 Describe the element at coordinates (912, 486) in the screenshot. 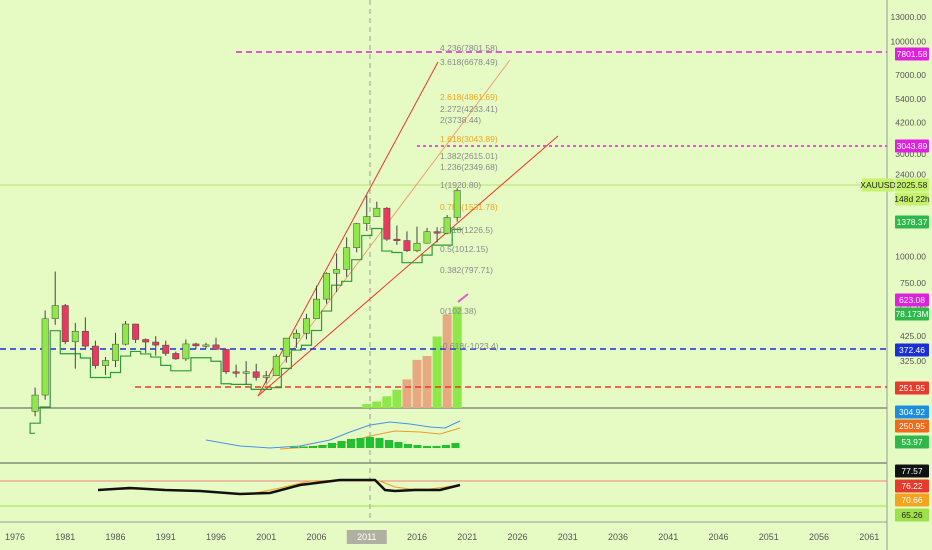

I see `svg-text: 76.22` at that location.